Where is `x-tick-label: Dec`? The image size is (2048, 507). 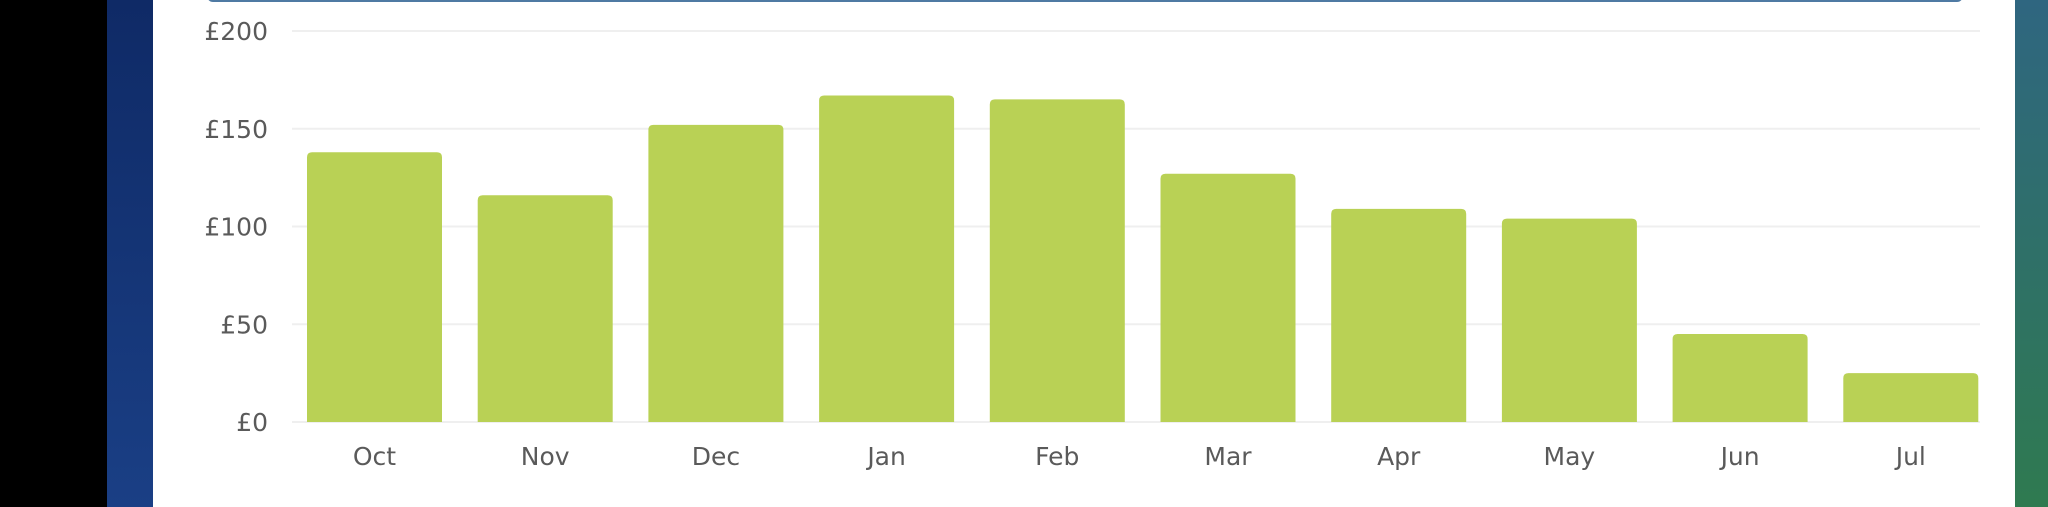 x-tick-label: Dec is located at coordinates (716, 456).